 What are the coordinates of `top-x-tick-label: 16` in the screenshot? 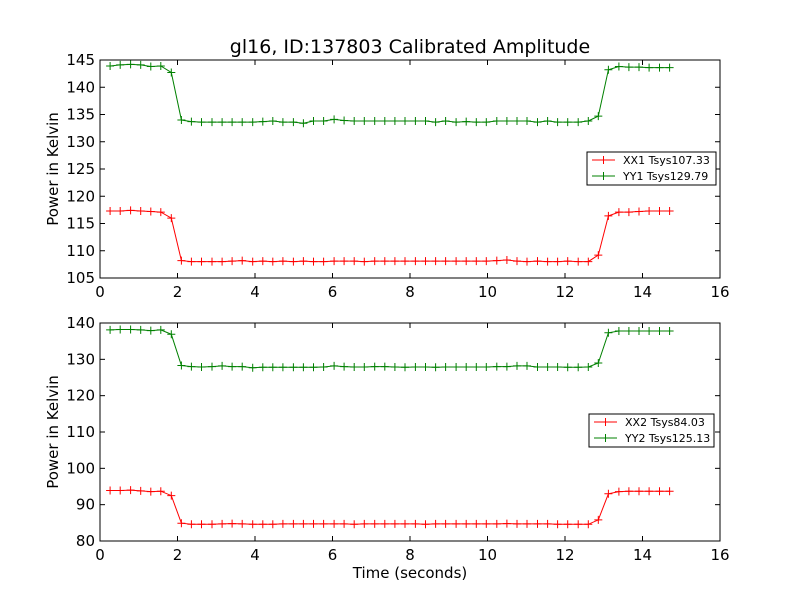 It's located at (719, 292).